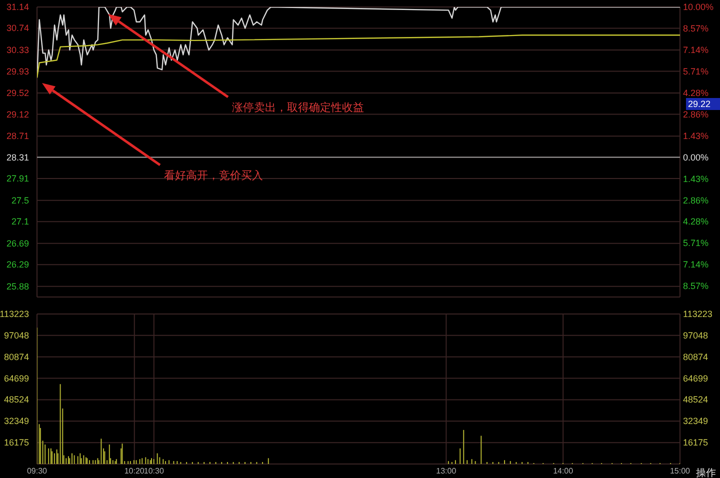 This screenshot has width=720, height=478. Describe the element at coordinates (563, 471) in the screenshot. I see `x-tick-label: 14:00` at that location.